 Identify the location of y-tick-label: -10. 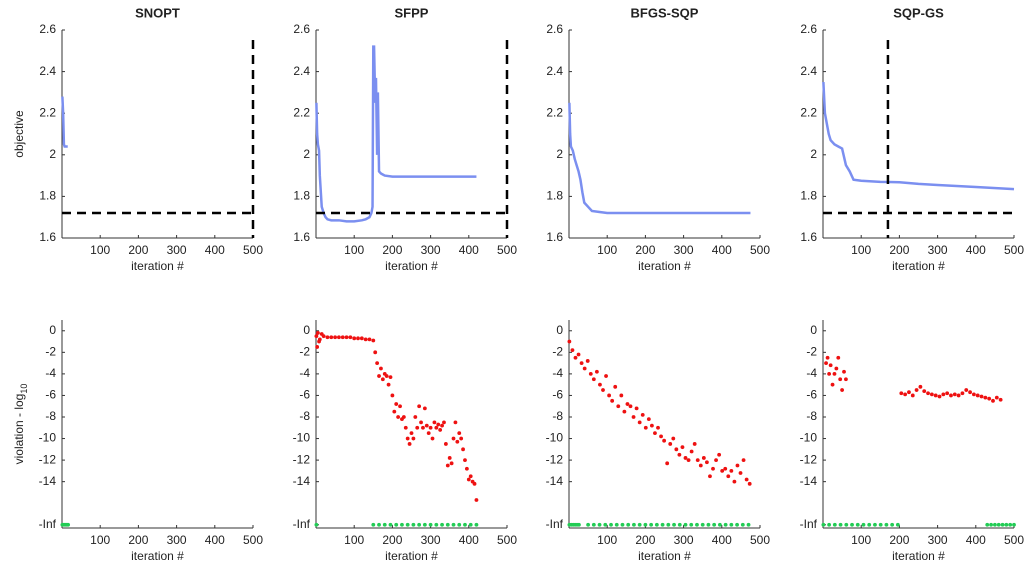
(48, 438).